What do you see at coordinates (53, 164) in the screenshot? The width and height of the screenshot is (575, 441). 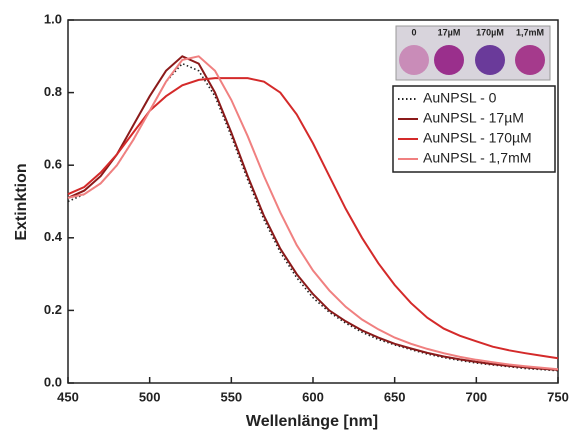 I see `y-tick-label: 0.6` at bounding box center [53, 164].